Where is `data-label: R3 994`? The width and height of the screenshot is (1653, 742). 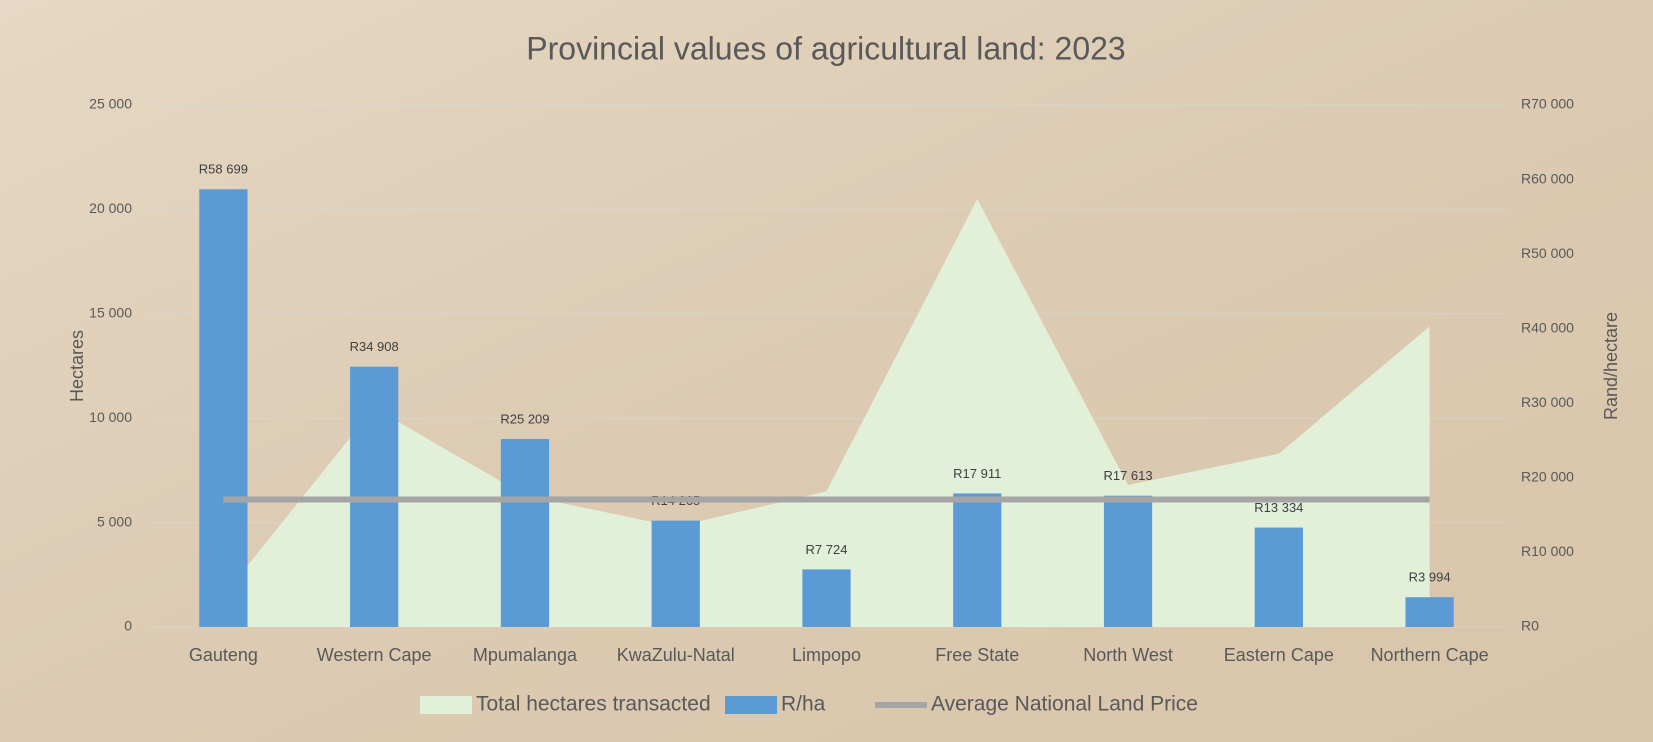
data-label: R3 994 is located at coordinates (1430, 577).